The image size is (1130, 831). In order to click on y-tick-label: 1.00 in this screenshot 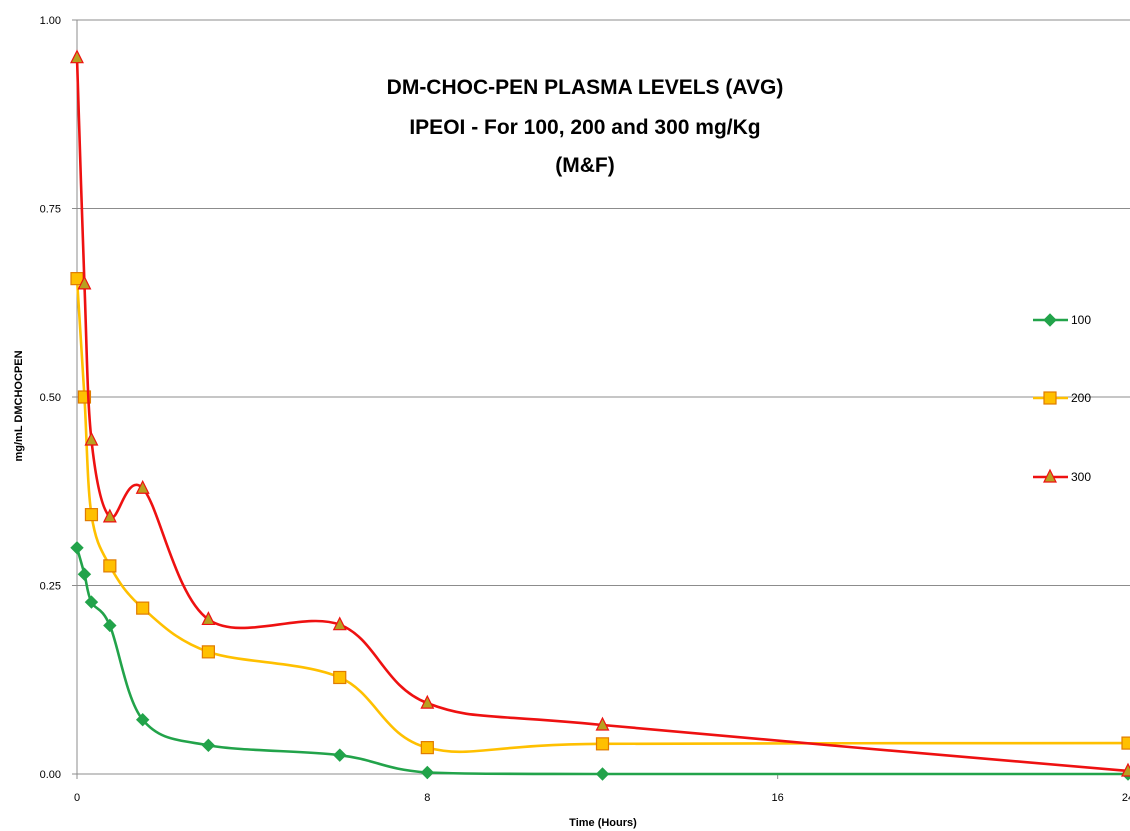, I will do `click(50, 21)`.